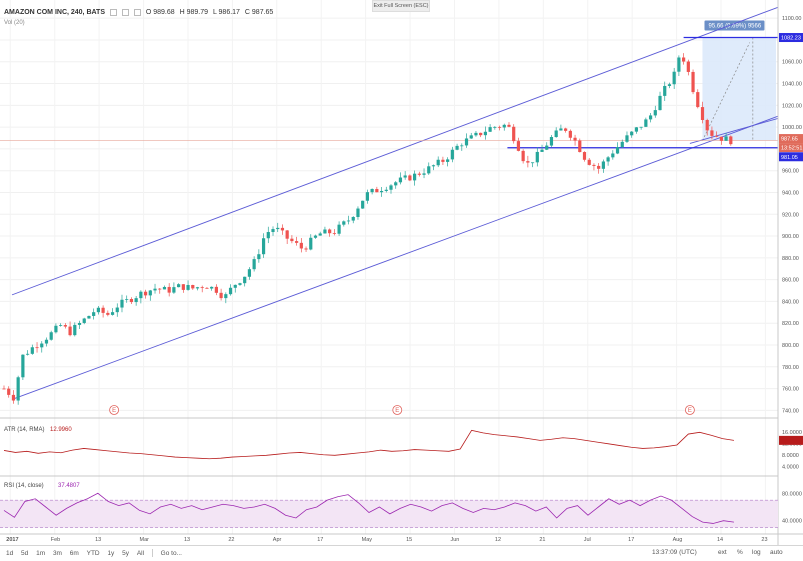 This screenshot has width=803, height=561. Describe the element at coordinates (12, 540) in the screenshot. I see `time-tick-label: 2017` at that location.